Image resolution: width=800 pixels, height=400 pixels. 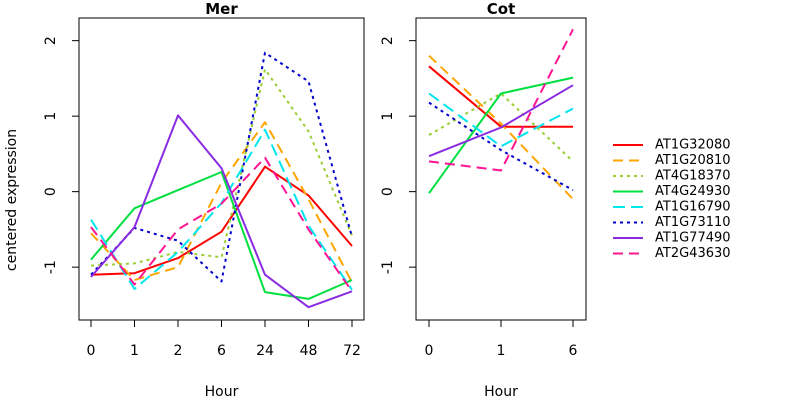 What do you see at coordinates (91, 351) in the screenshot?
I see `mer-x-tick-label: 0` at bounding box center [91, 351].